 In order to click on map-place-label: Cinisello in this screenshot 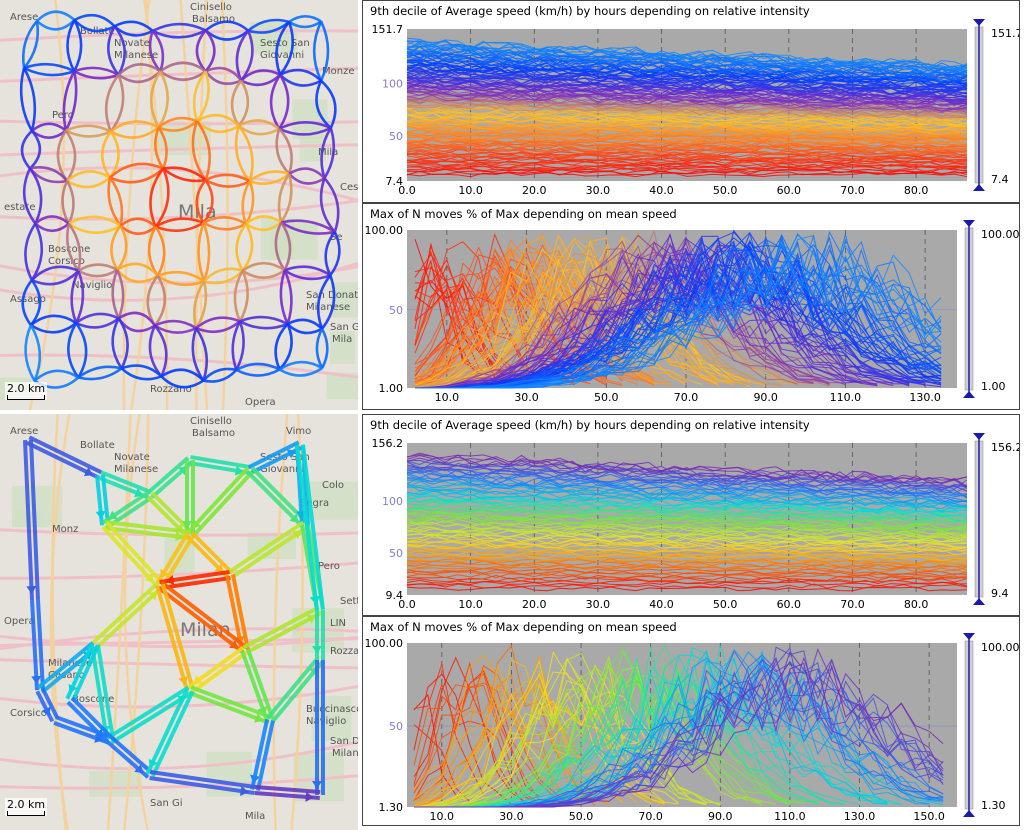, I will do `click(211, 421)`.